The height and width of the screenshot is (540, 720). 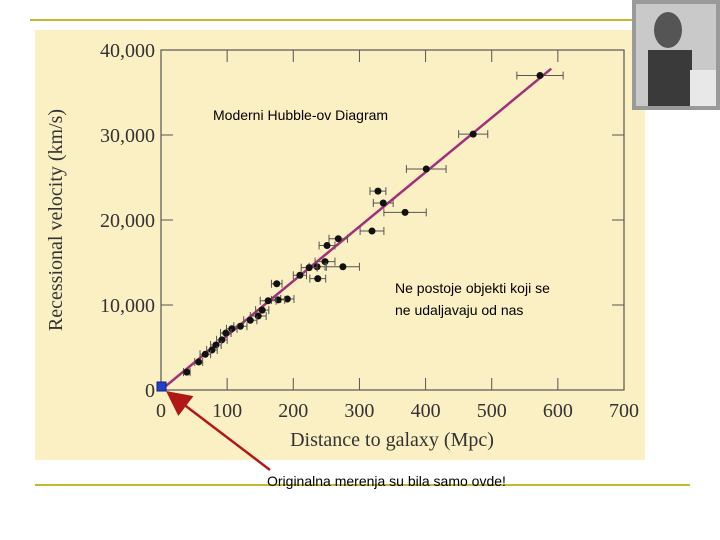 What do you see at coordinates (676, 55) in the screenshot?
I see `photo` at bounding box center [676, 55].